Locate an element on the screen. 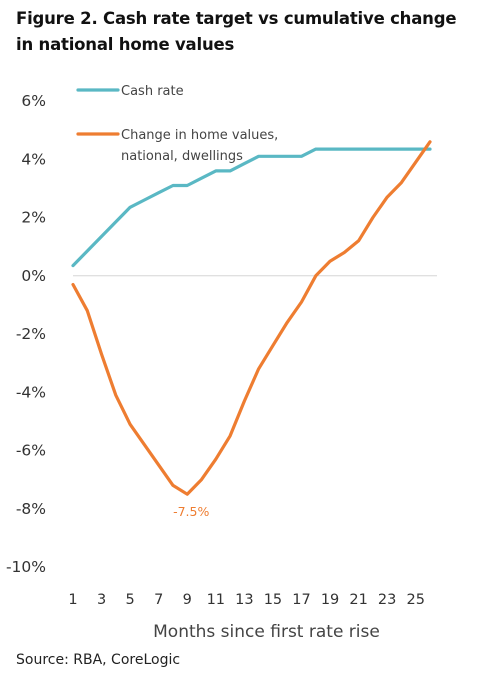 The height and width of the screenshot is (692, 478). x-tick-label: 13 is located at coordinates (244, 600).